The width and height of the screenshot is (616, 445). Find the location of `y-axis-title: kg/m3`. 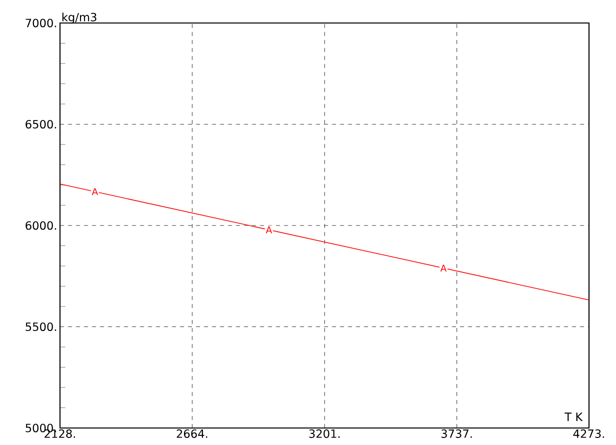

y-axis-title: kg/m3 is located at coordinates (79, 18).